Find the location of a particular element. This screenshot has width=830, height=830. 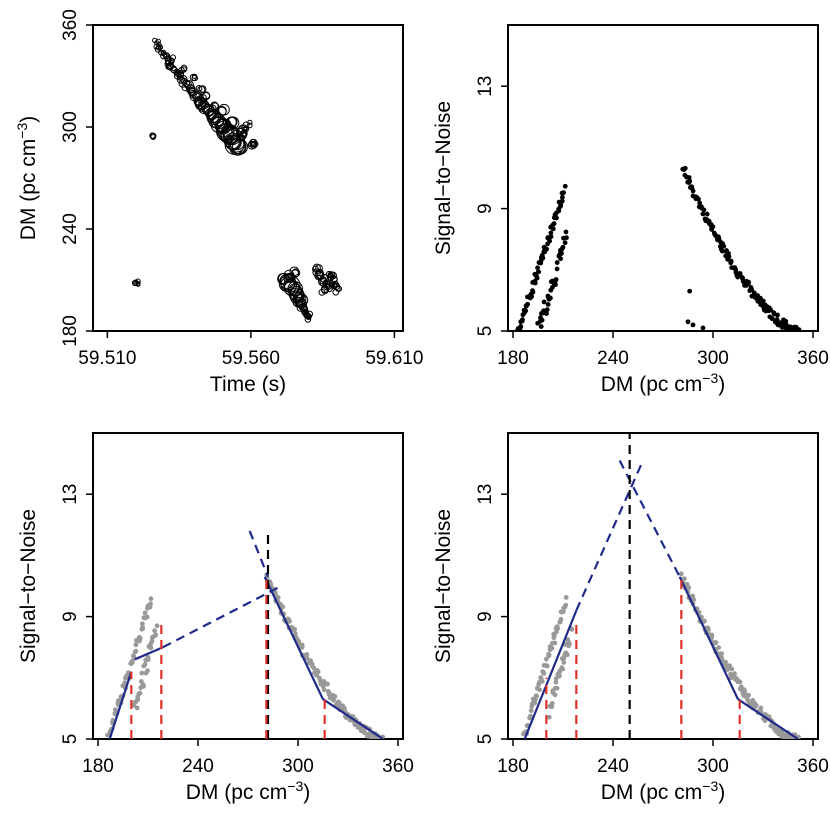

y-tick-label: 9 is located at coordinates (485, 208).